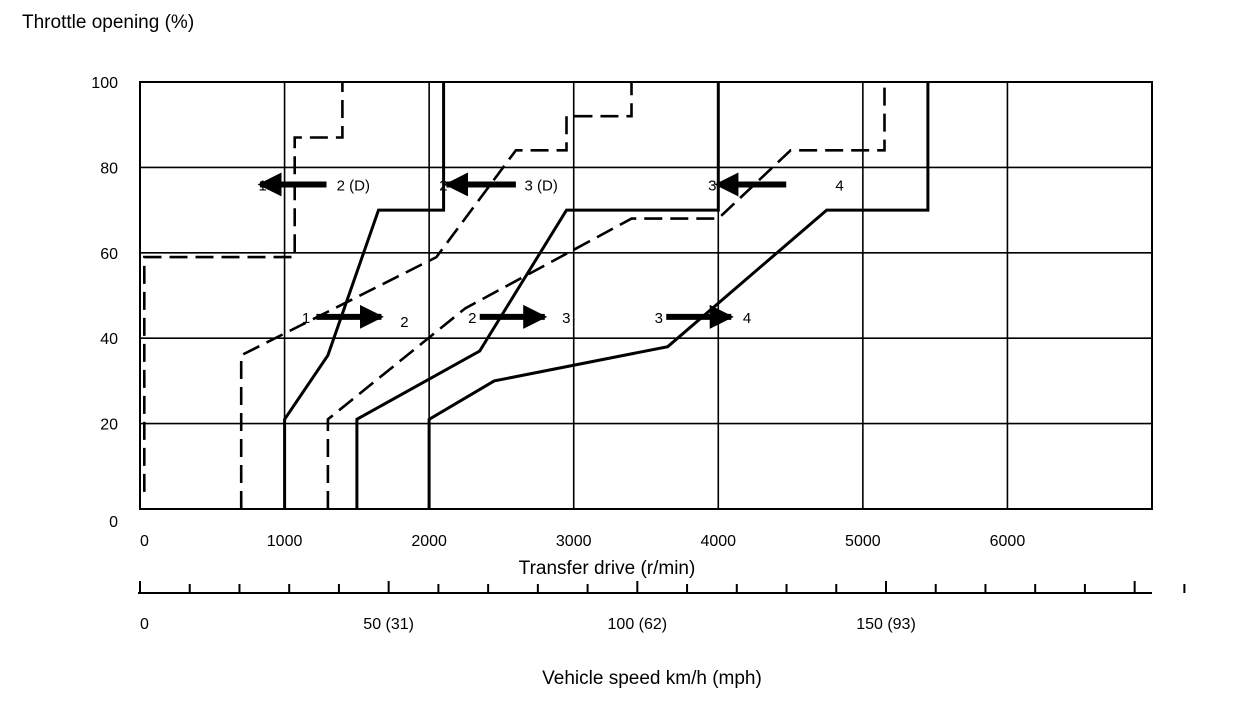 The width and height of the screenshot is (1248, 706). Describe the element at coordinates (550, 251) in the screenshot. I see `shift-annotations: 1 2 (D) 2 3 (D) 3 4 1 2 2 3 3 4` at that location.